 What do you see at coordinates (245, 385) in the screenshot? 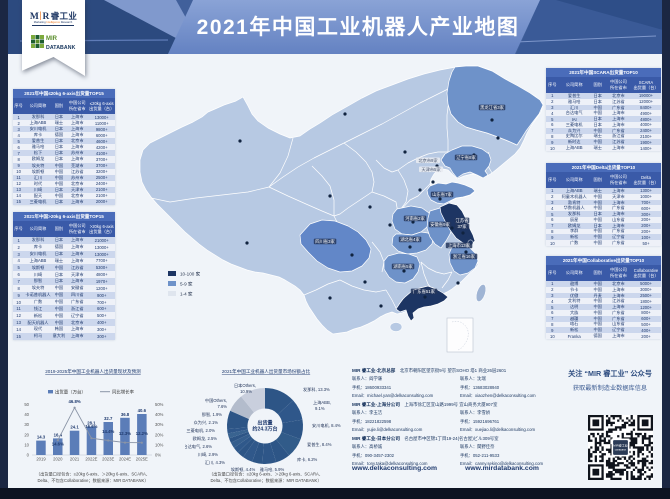
I see `svg-text: 日本Others,` at bounding box center [245, 385].